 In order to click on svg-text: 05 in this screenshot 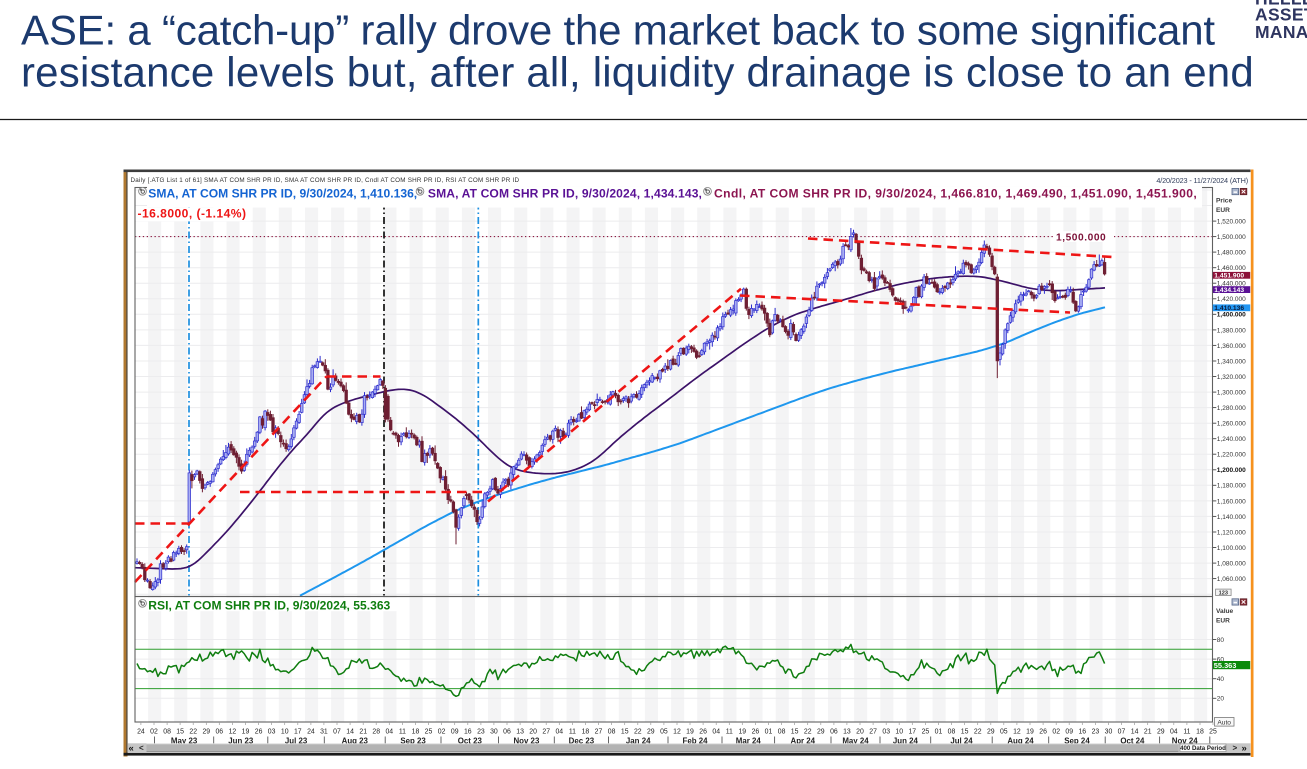, I will do `click(664, 732)`.